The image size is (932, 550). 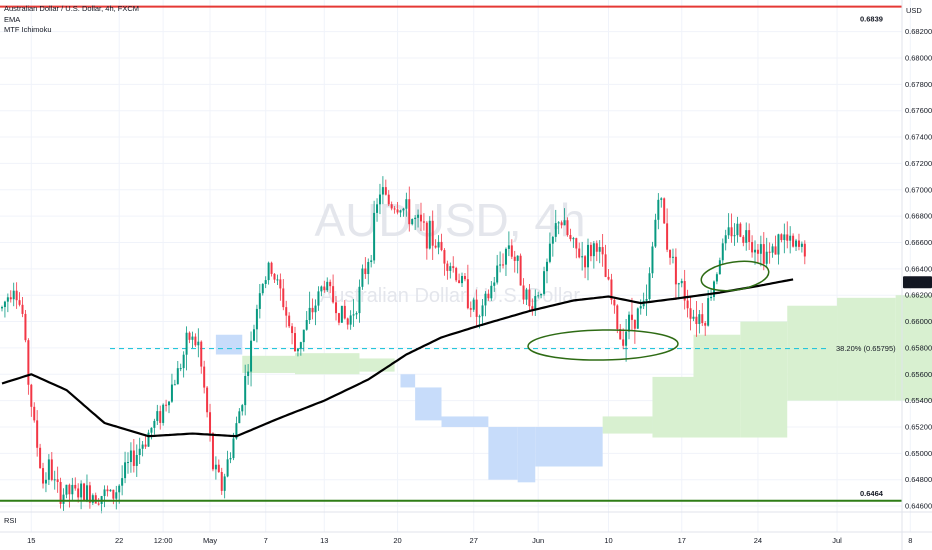 What do you see at coordinates (603, 345) in the screenshot?
I see `drawn-ellipse-support-zone` at bounding box center [603, 345].